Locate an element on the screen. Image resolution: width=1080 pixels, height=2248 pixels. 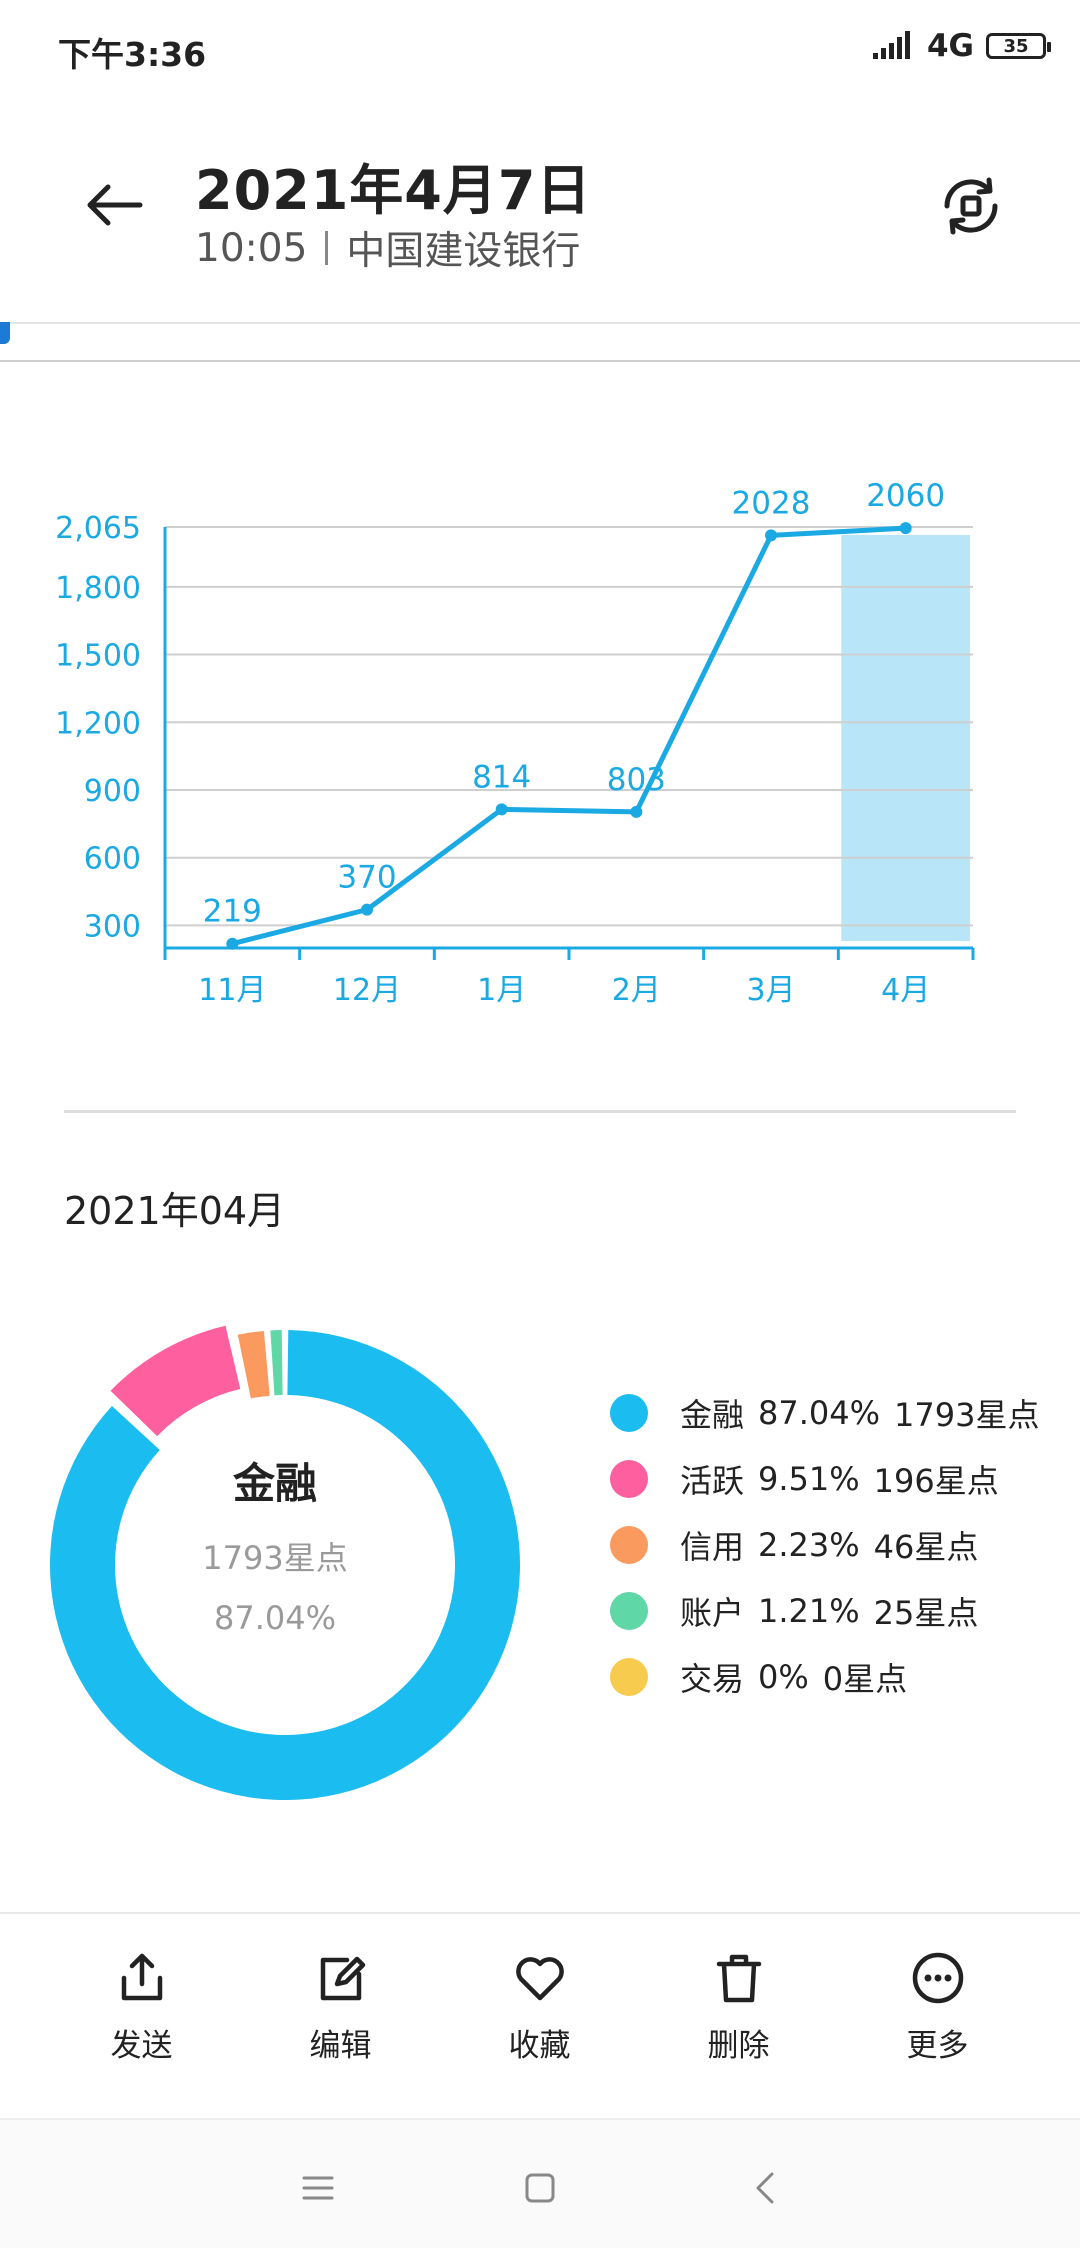
legend-name: 账户 is located at coordinates (712, 1613).